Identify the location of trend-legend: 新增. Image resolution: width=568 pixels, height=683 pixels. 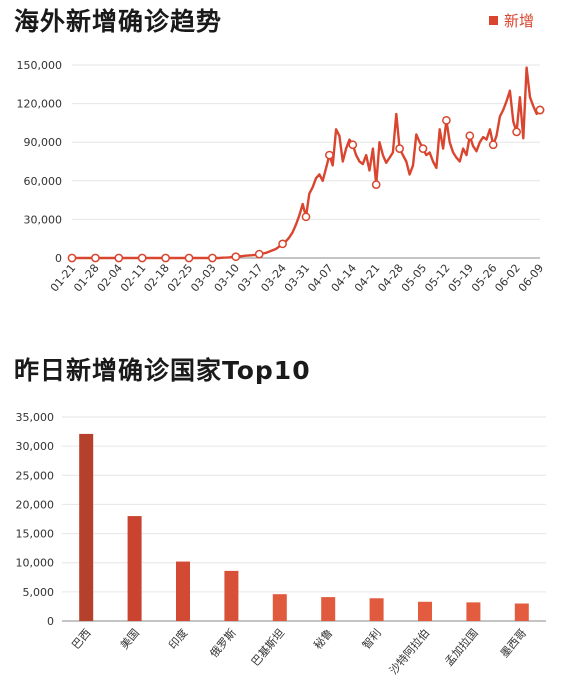
(511, 20).